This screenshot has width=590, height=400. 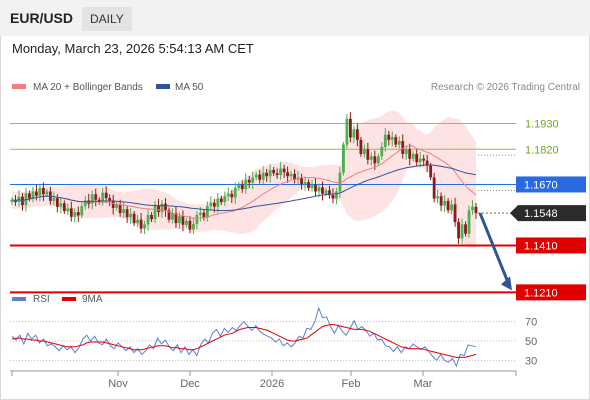 I want to click on x-tick-label-Nov: Nov, so click(x=118, y=384).